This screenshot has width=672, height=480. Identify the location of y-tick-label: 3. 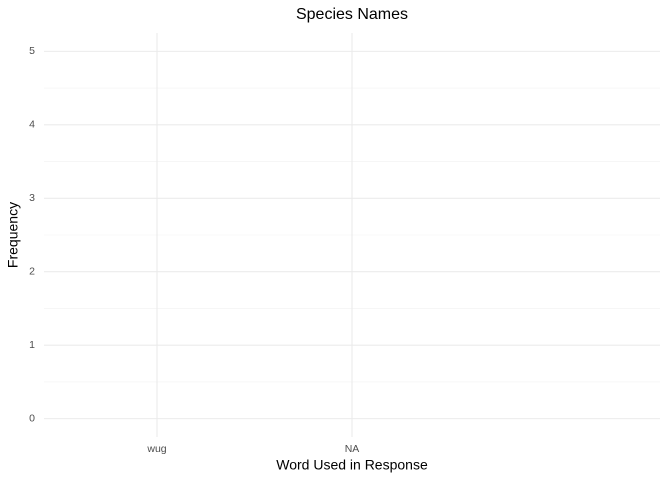
(32, 198).